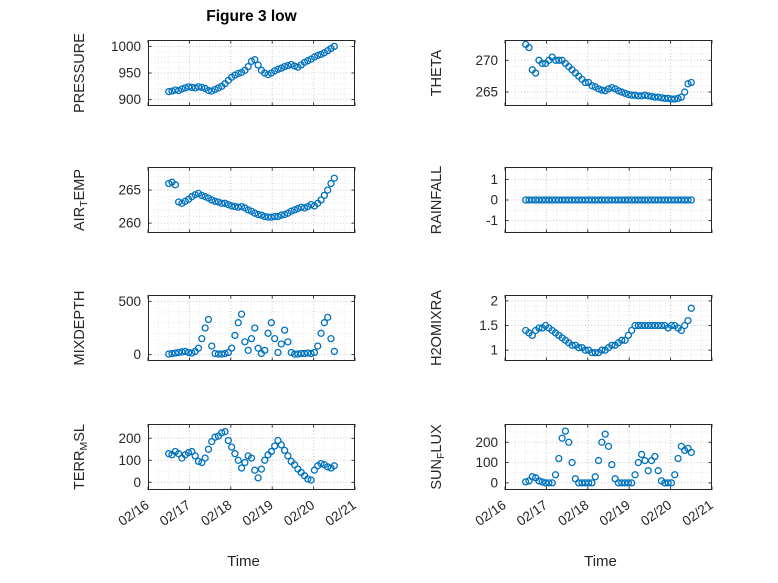 The width and height of the screenshot is (778, 583). What do you see at coordinates (437, 328) in the screenshot?
I see `y-axis-label-h2omixra: H2OMIXRA` at bounding box center [437, 328].